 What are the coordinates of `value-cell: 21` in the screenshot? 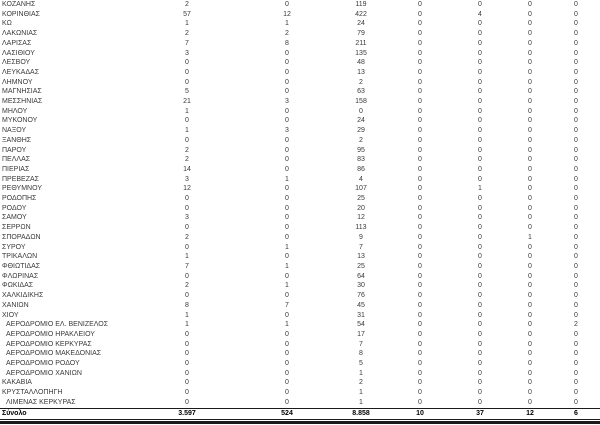 It's located at (187, 102).